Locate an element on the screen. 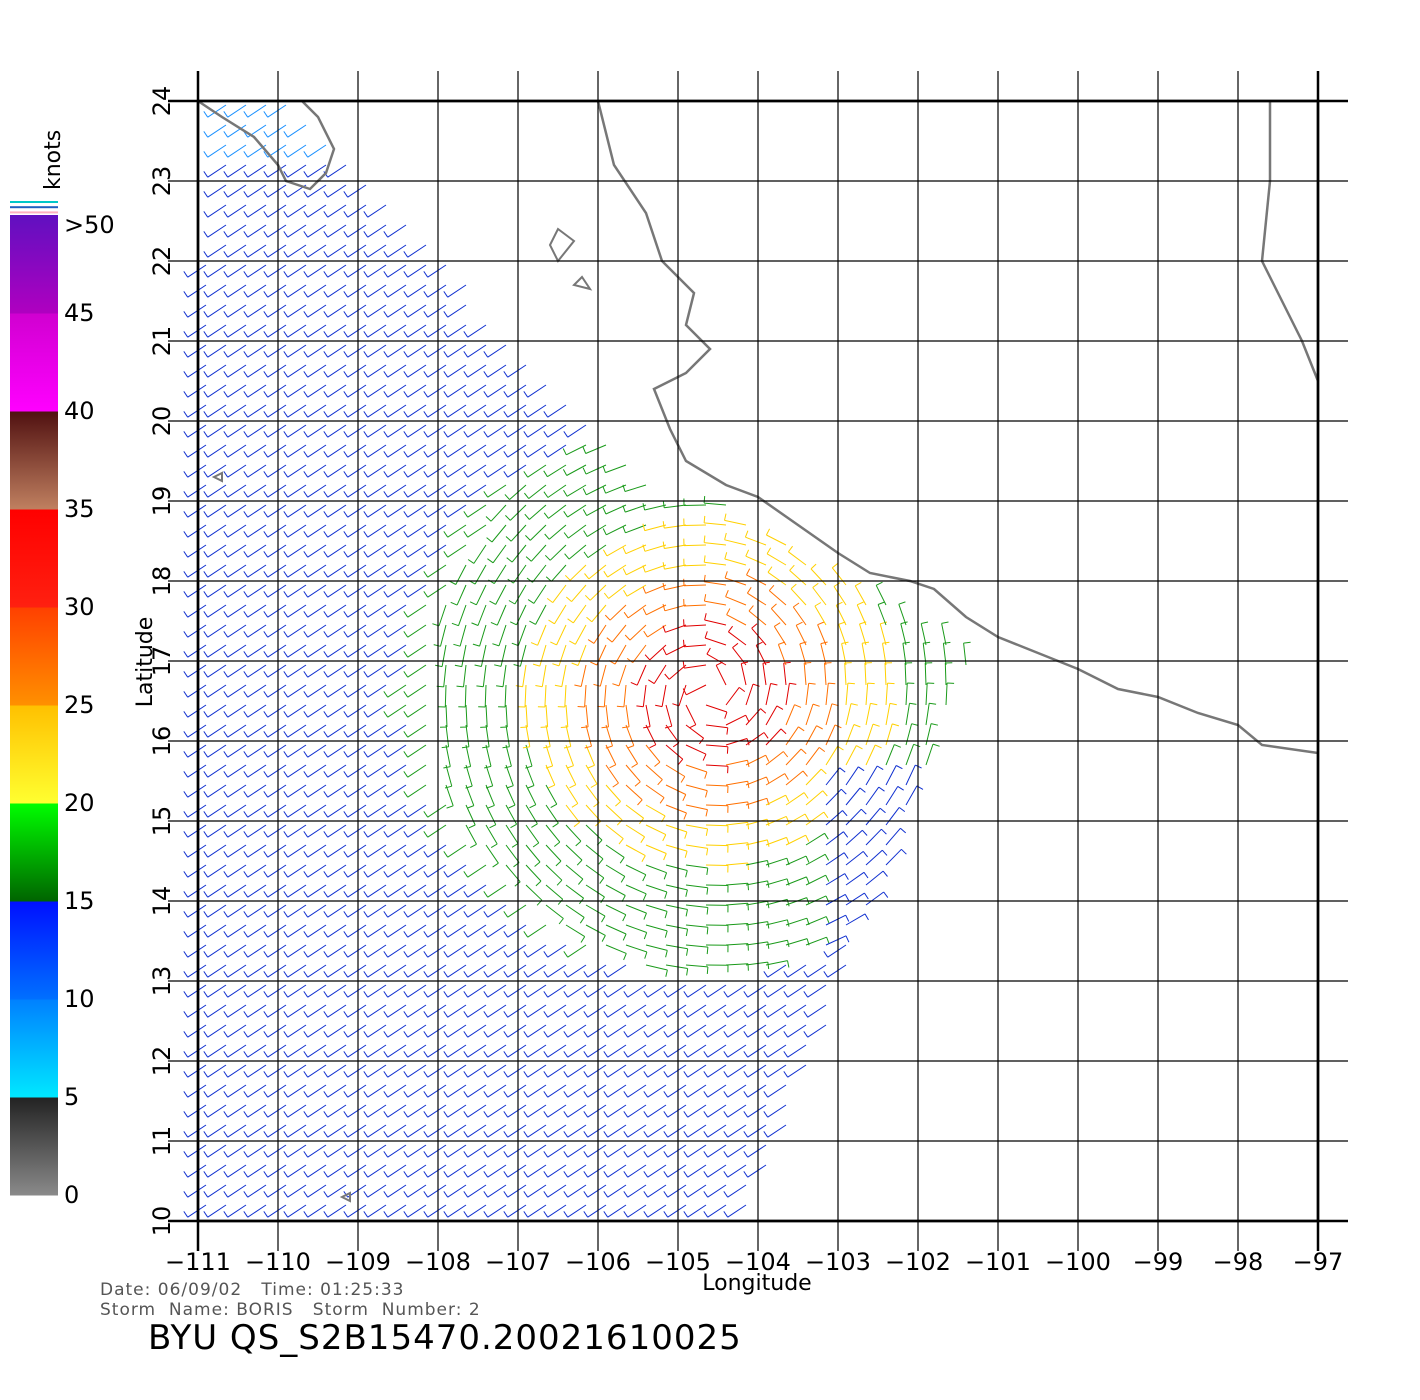 The height and width of the screenshot is (1400, 1420). colorbar-label: >50 is located at coordinates (89, 225).